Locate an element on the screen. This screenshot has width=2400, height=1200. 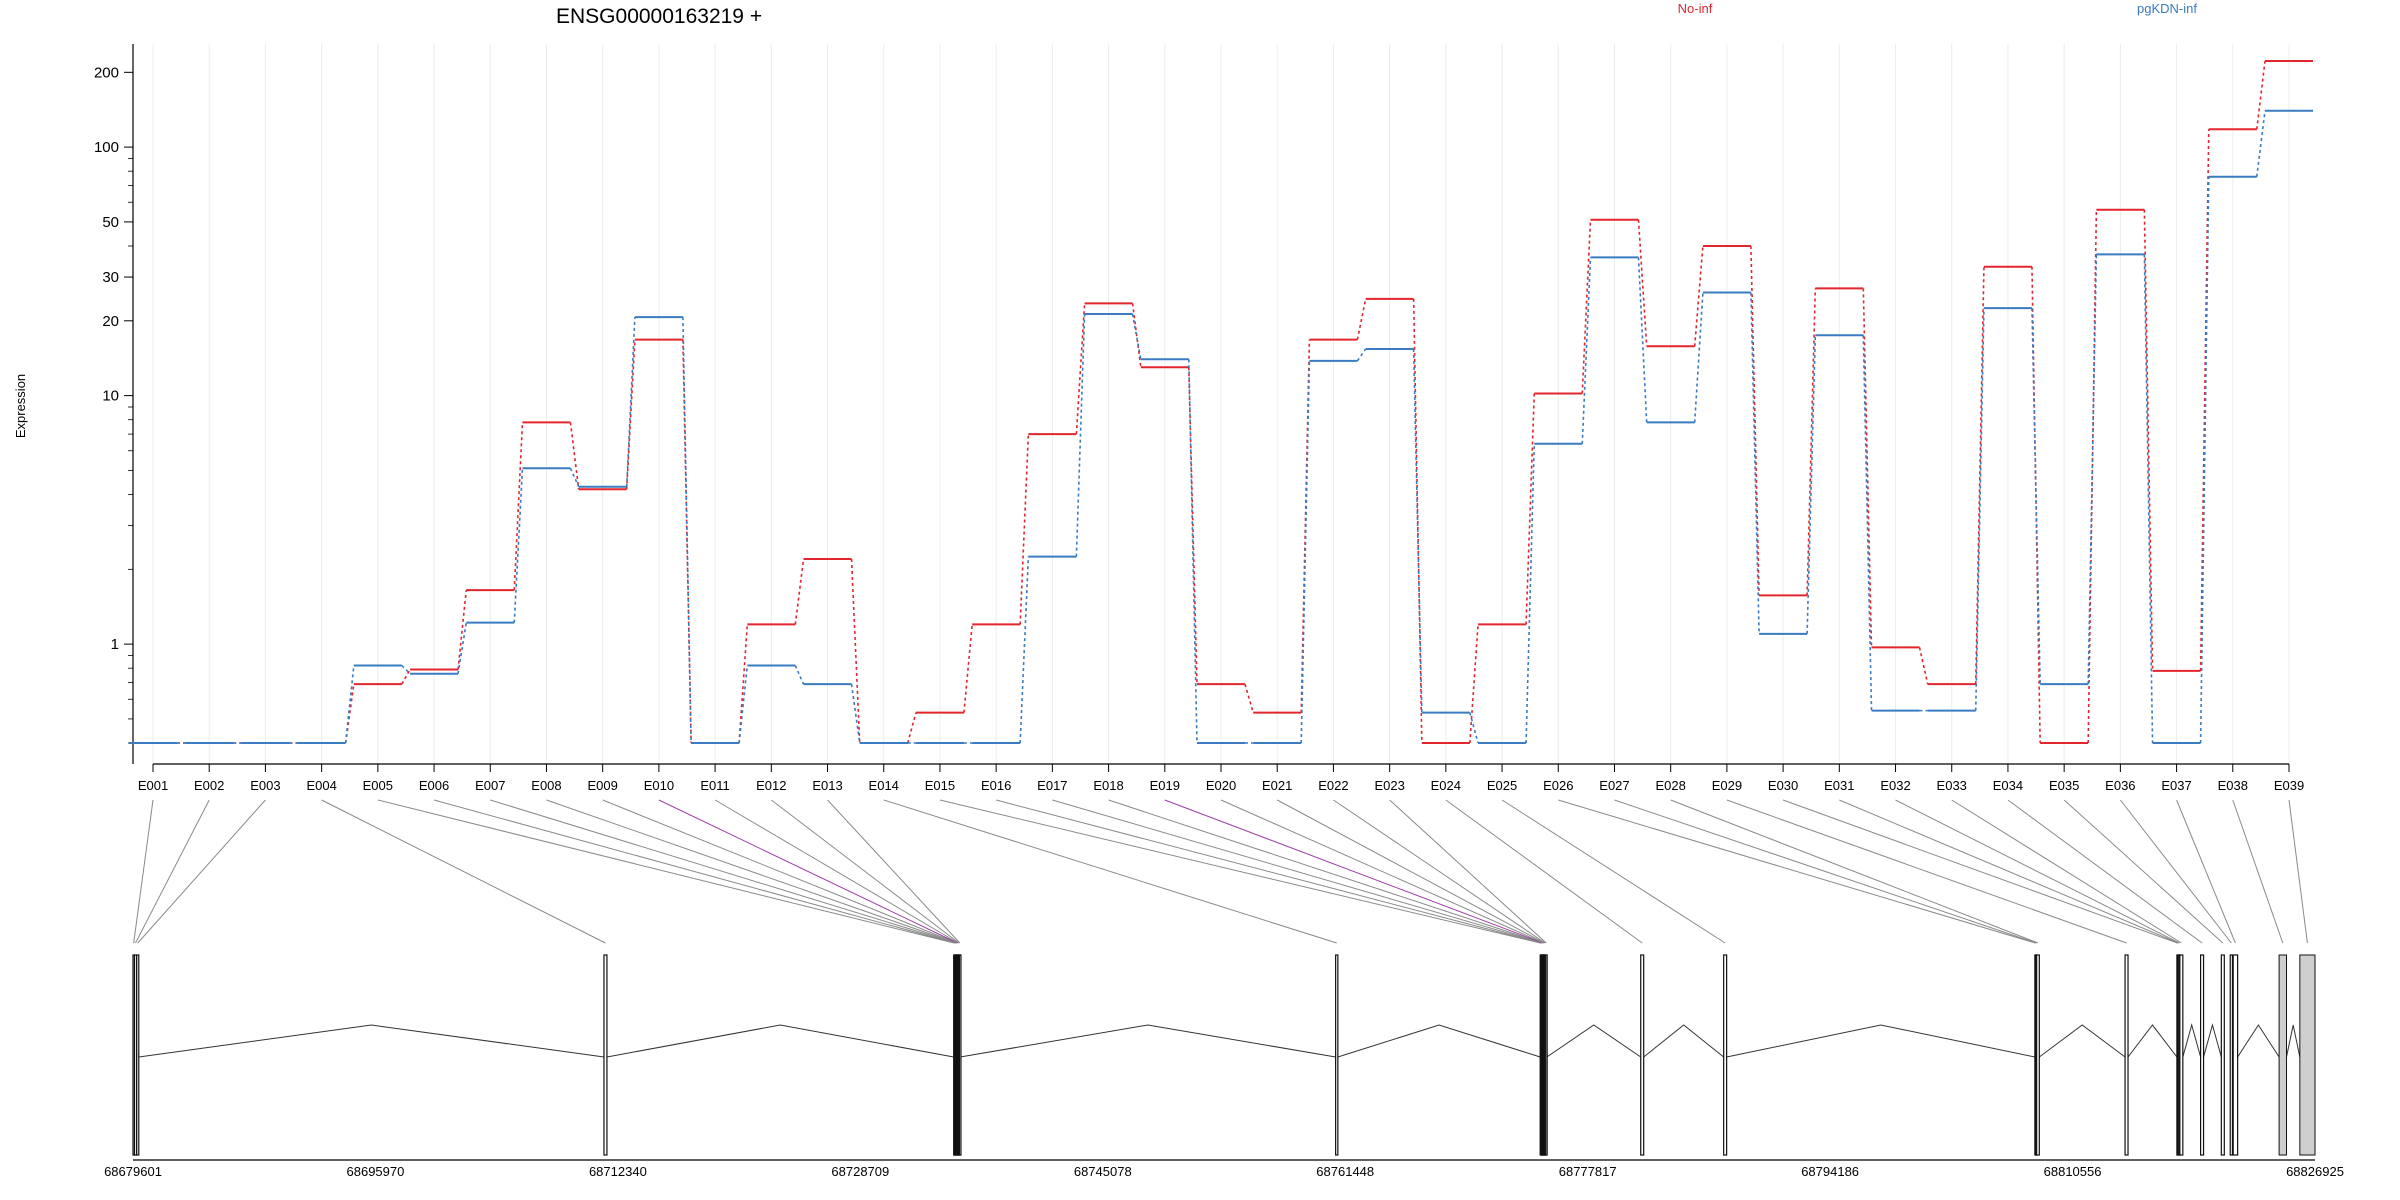
exon-e033 is located at coordinates (2181, 1055).